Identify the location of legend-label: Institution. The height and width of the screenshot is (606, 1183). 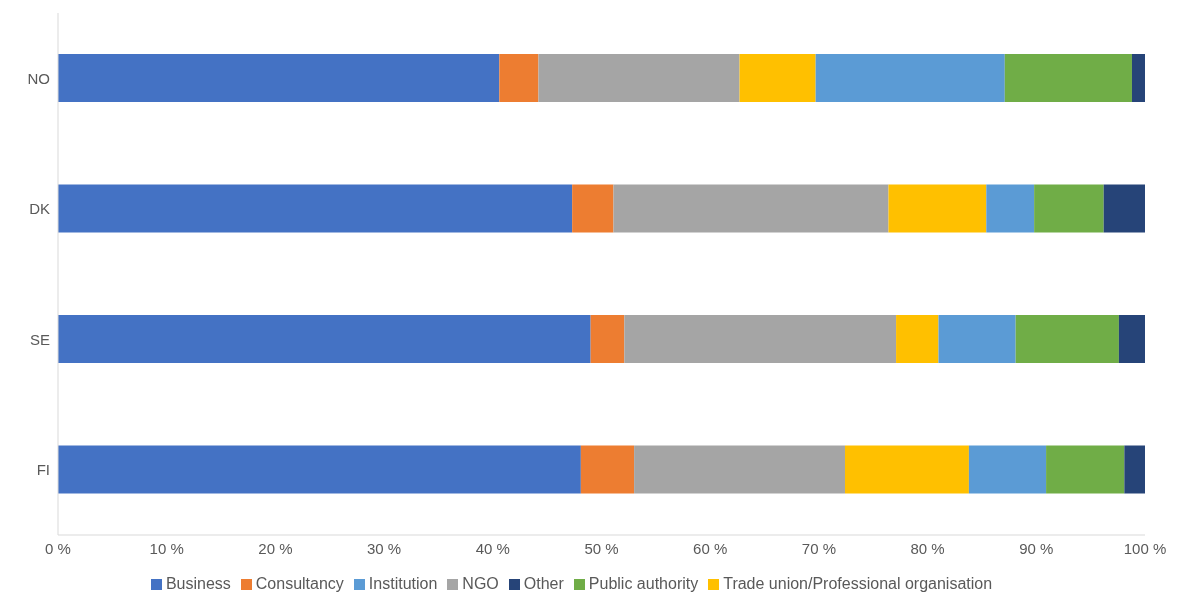
(403, 583).